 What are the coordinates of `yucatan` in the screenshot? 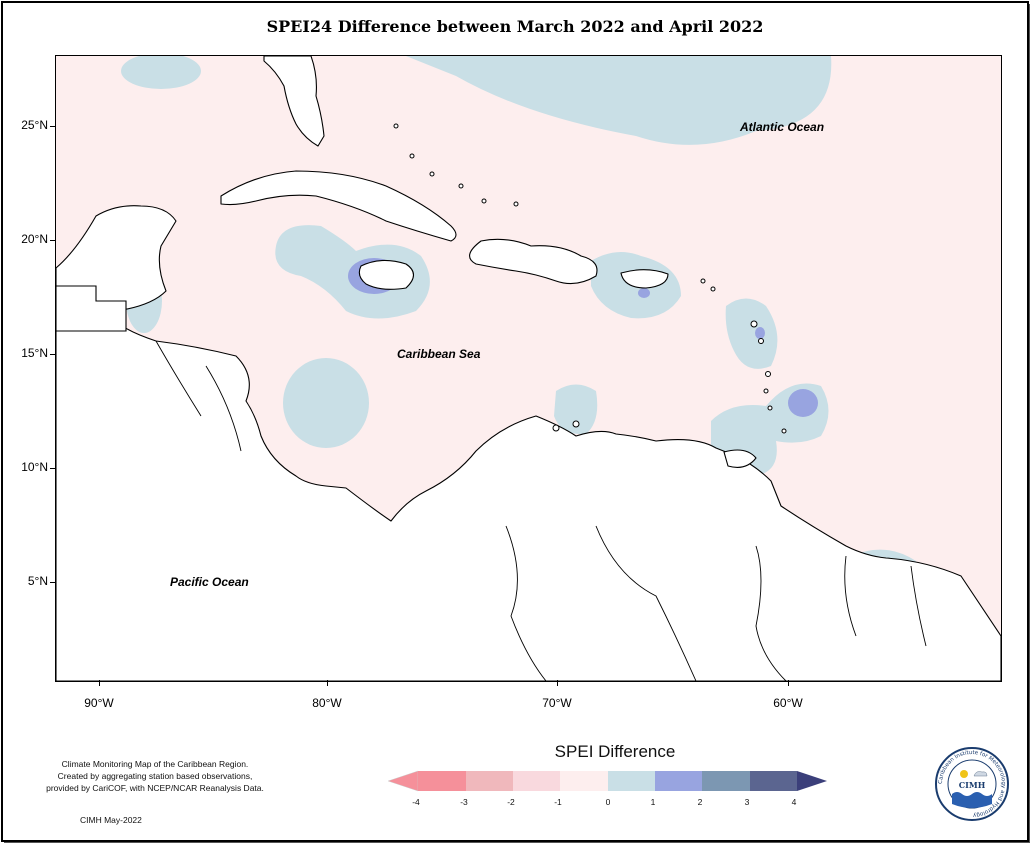 It's located at (91, 308).